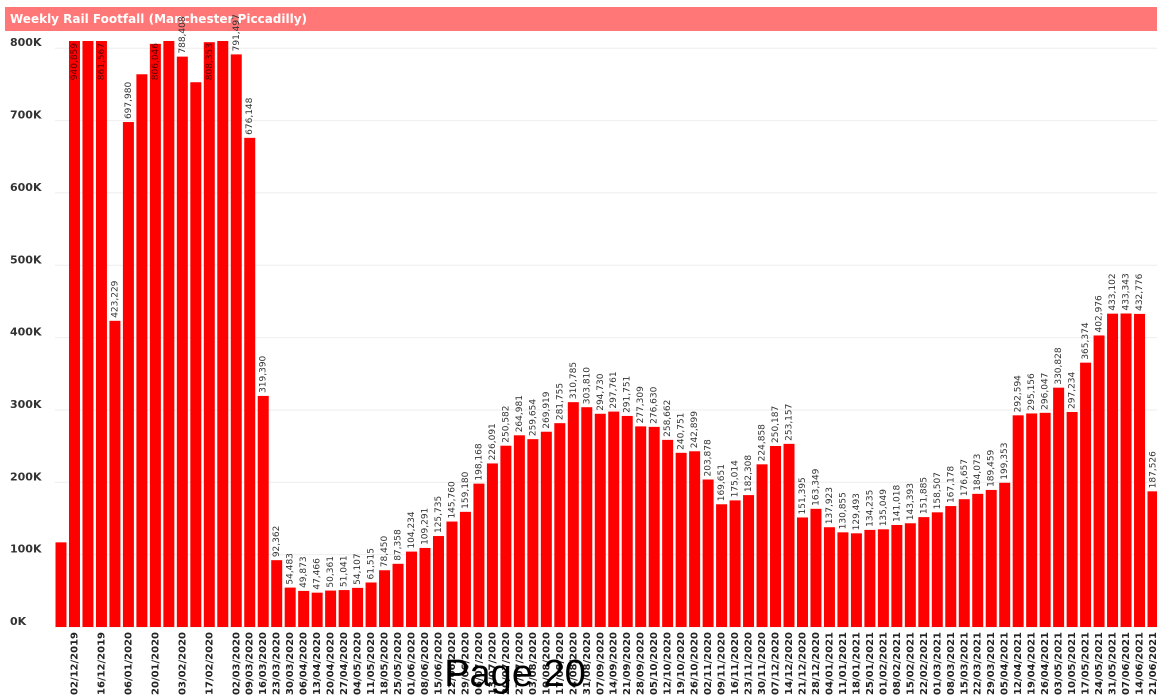 The image size is (1157, 695). I want to click on x-tick-label: 15/06/2020, so click(438, 663).